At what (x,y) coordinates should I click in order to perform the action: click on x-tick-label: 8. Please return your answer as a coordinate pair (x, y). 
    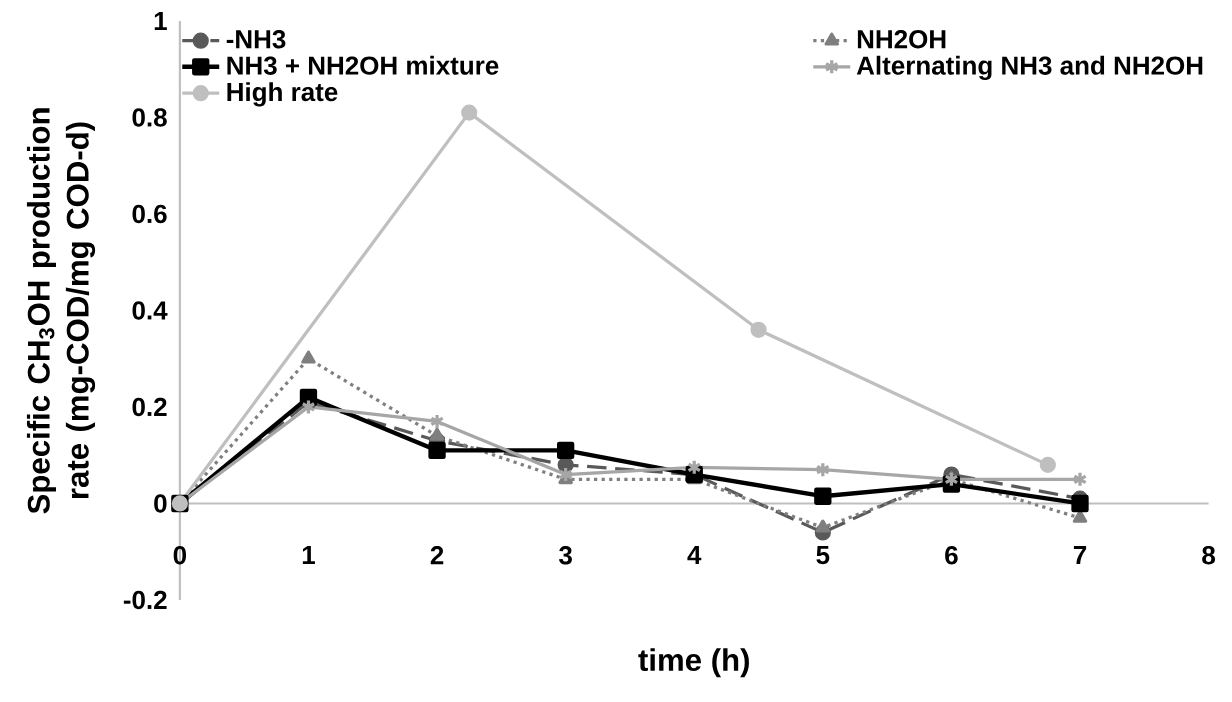
    Looking at the image, I should click on (1209, 555).